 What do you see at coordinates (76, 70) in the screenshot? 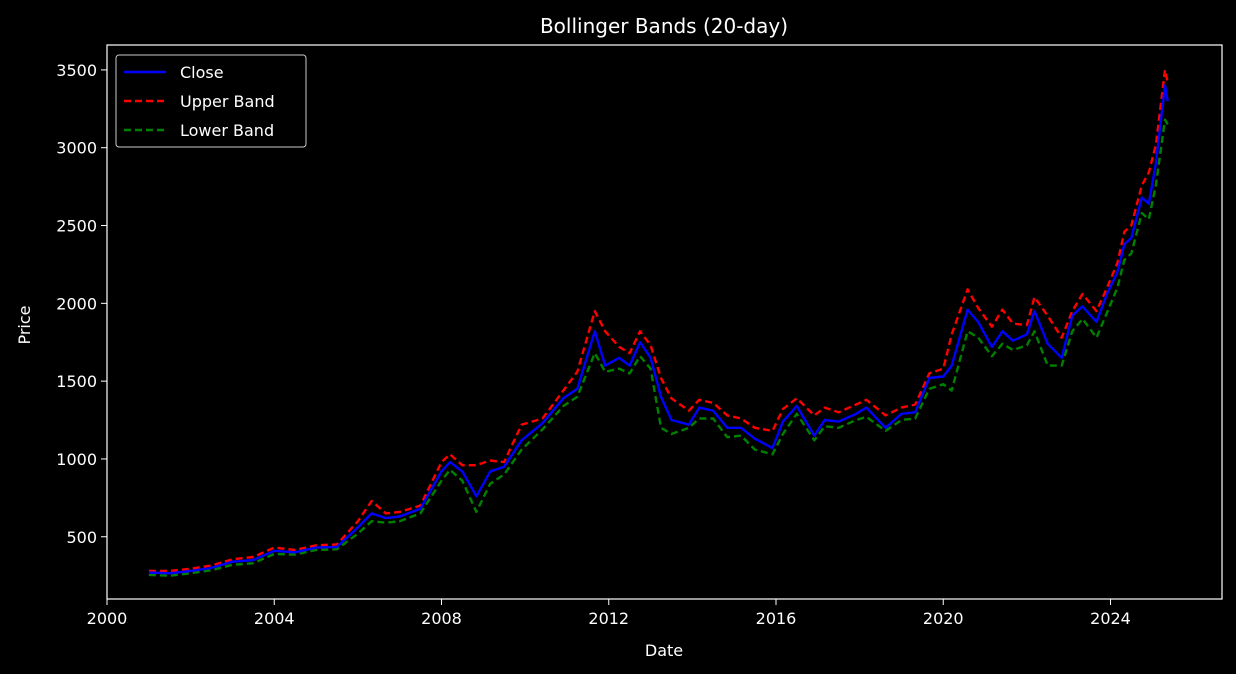
I see `y-tick-label: 3500` at bounding box center [76, 70].